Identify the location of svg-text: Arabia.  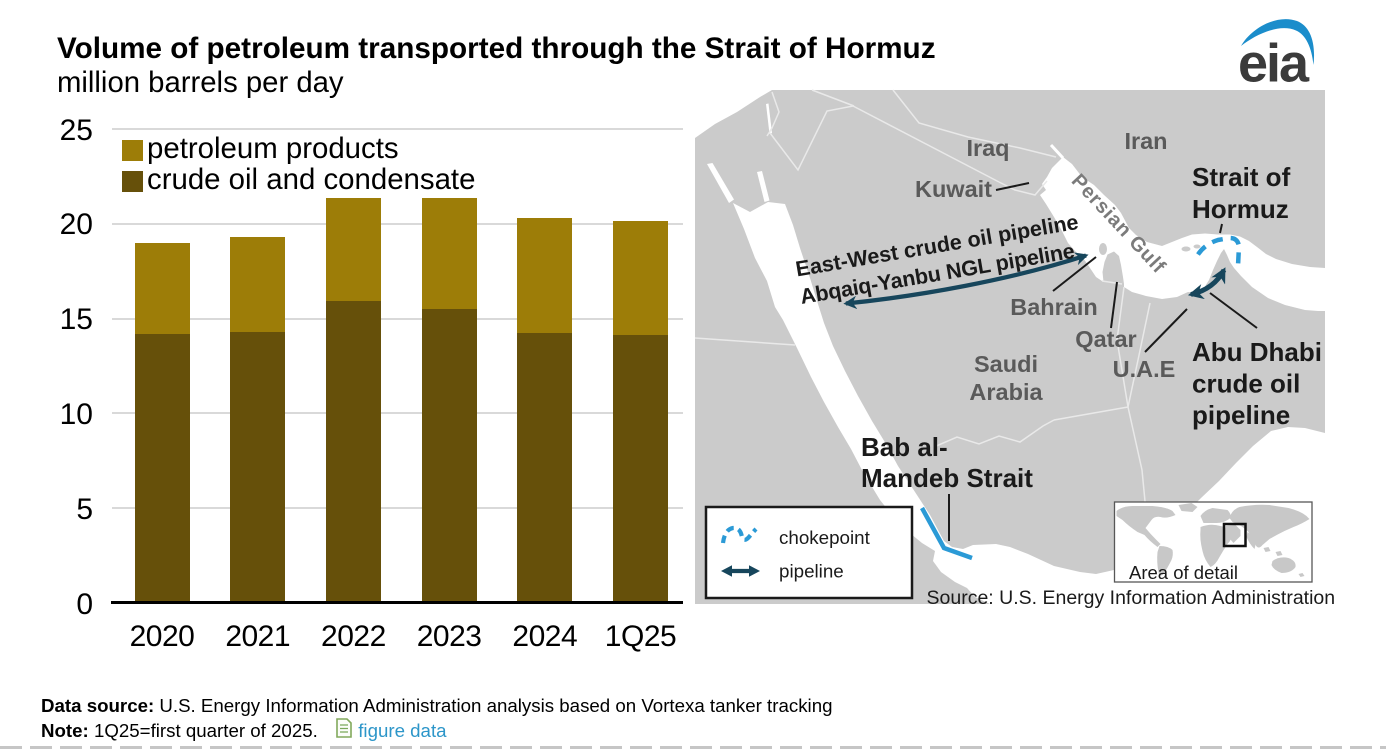
(1006, 392).